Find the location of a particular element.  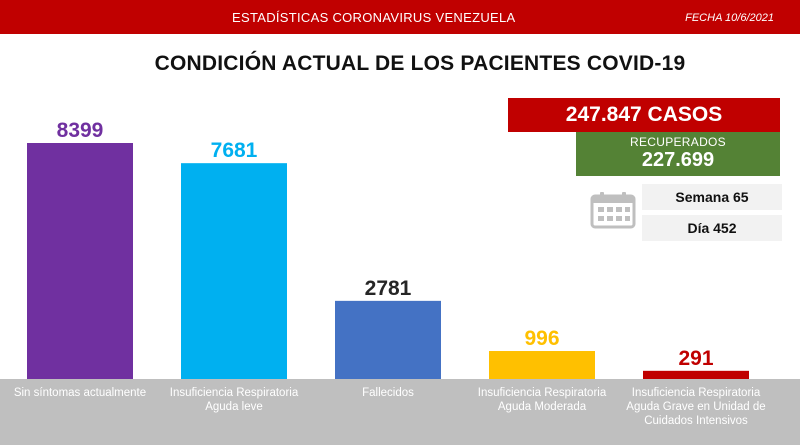

calendar-icon is located at coordinates (613, 210).